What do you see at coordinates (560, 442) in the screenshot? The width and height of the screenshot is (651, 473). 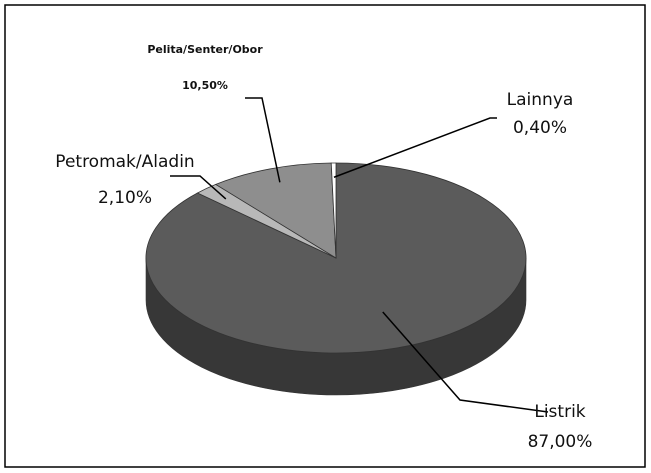 I see `value-label: 87,00%` at bounding box center [560, 442].